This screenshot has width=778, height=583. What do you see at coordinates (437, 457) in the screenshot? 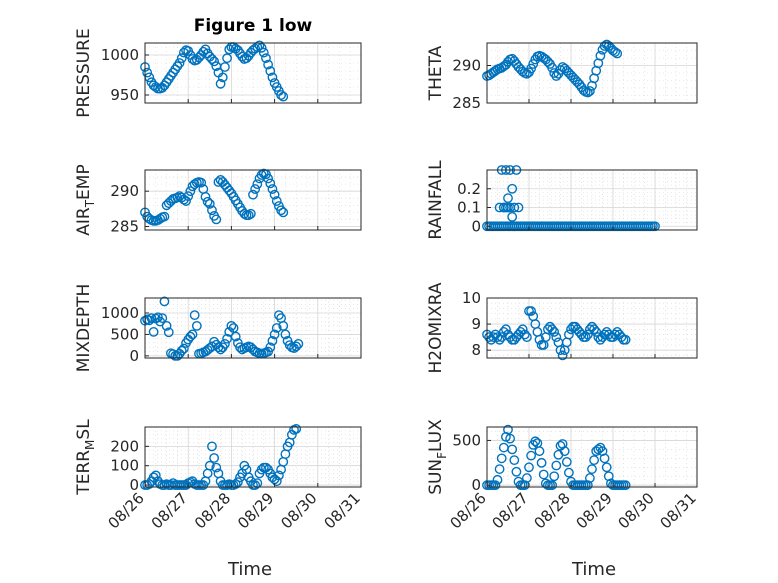
I see `y-axis-label: SUNFLUX` at bounding box center [437, 457].